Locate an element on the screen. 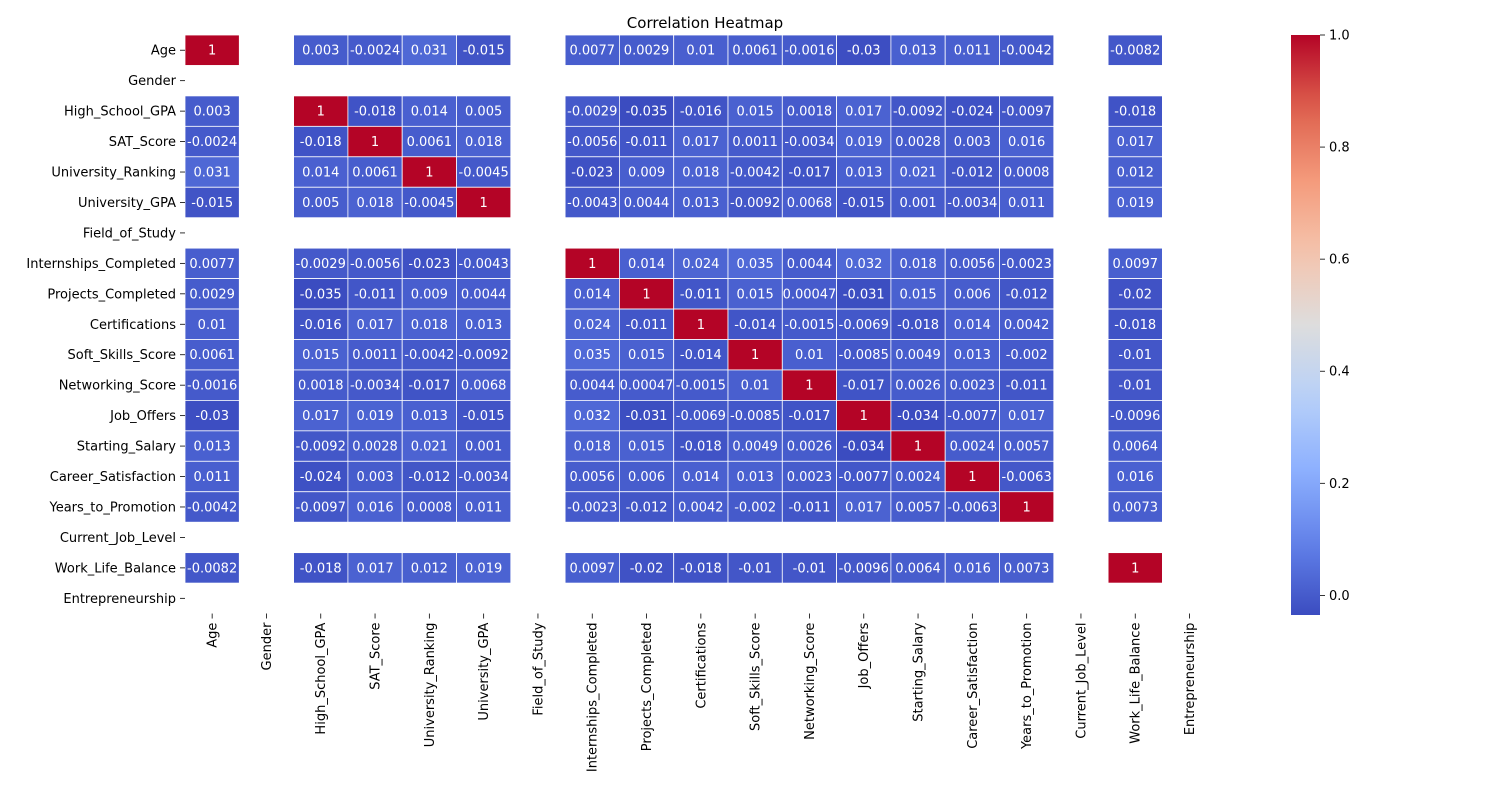  heatmap-cell-label: -0.0069 is located at coordinates (701, 416).